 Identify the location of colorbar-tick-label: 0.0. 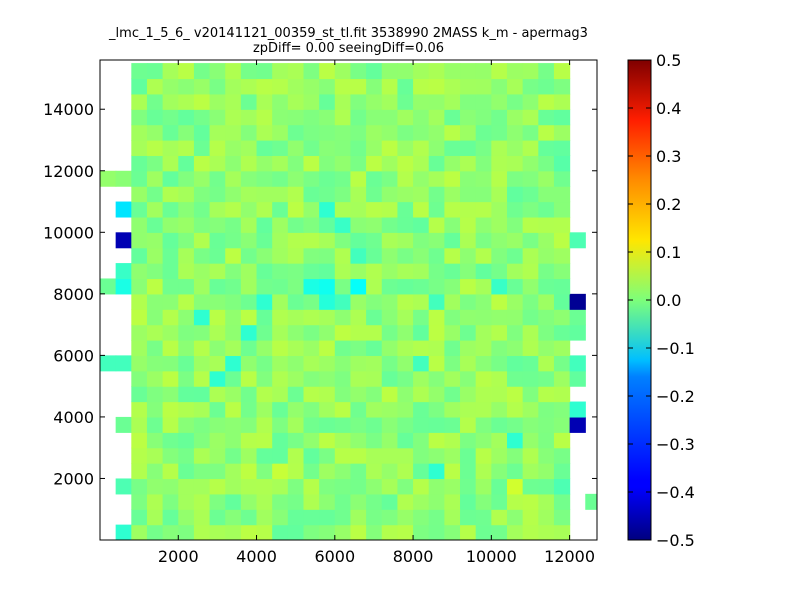
(668, 300).